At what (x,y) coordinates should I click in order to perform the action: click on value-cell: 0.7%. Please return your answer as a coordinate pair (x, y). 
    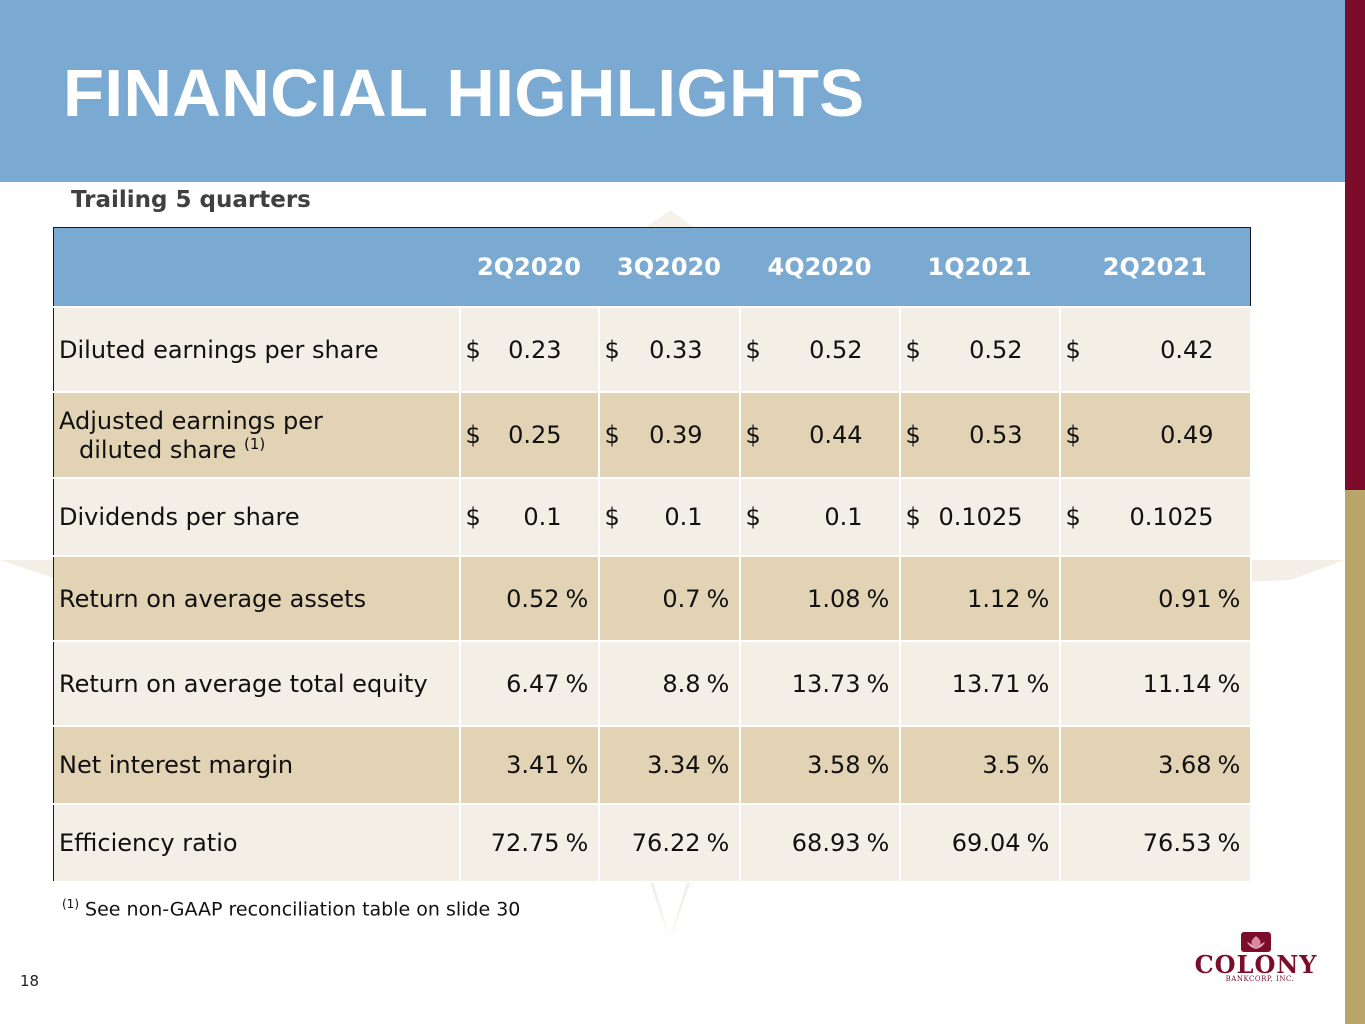
    Looking at the image, I should click on (669, 598).